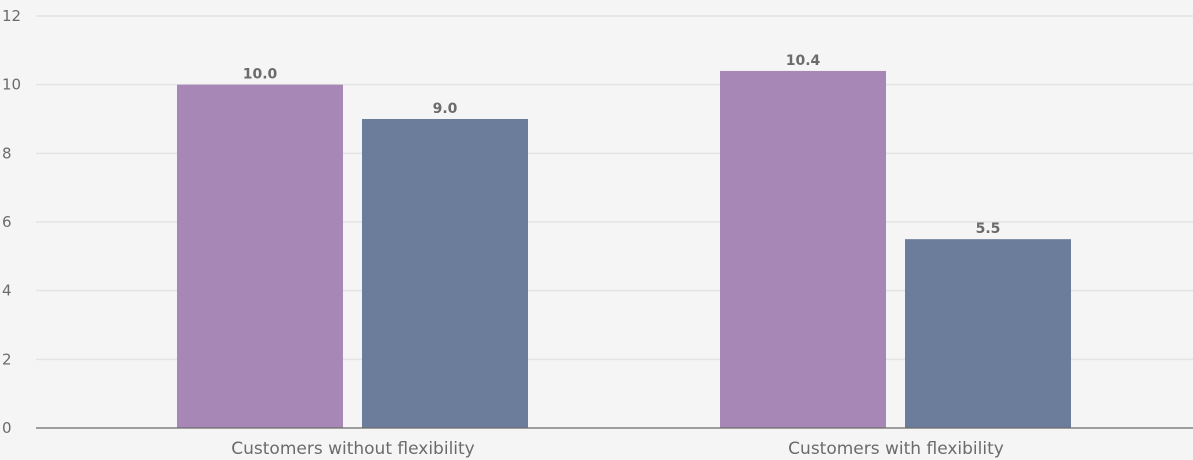 This screenshot has height=460, width=1193. I want to click on bar-value-label: 5.5, so click(988, 229).